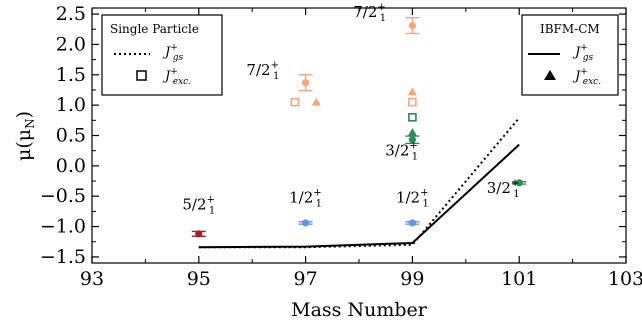 The width and height of the screenshot is (642, 323). Describe the element at coordinates (63, 257) in the screenshot. I see `y-tick-label: −1.5` at that location.